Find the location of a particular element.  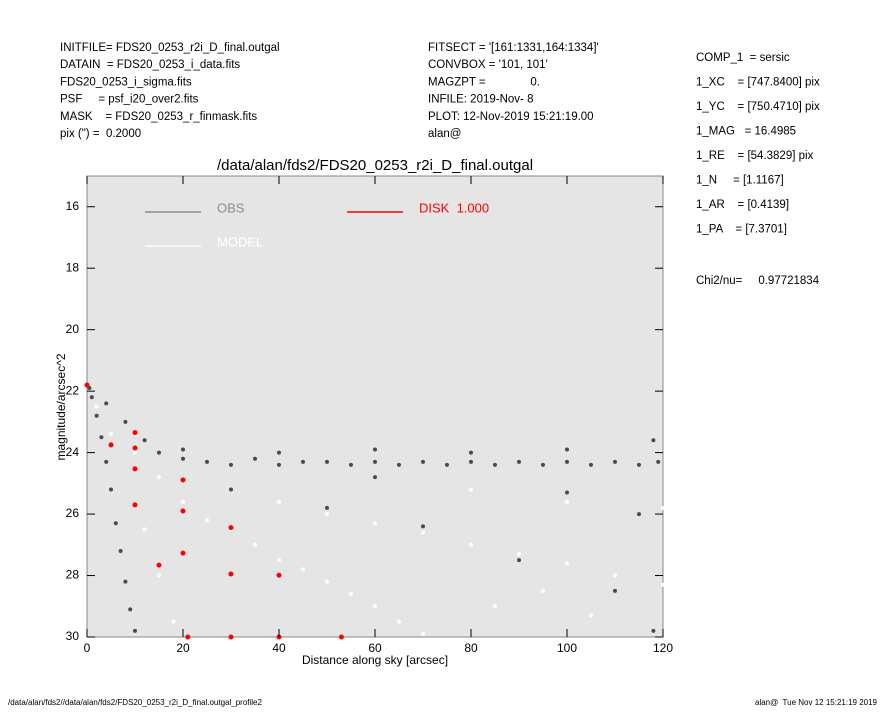

x-tick-label: 80 is located at coordinates (471, 648).